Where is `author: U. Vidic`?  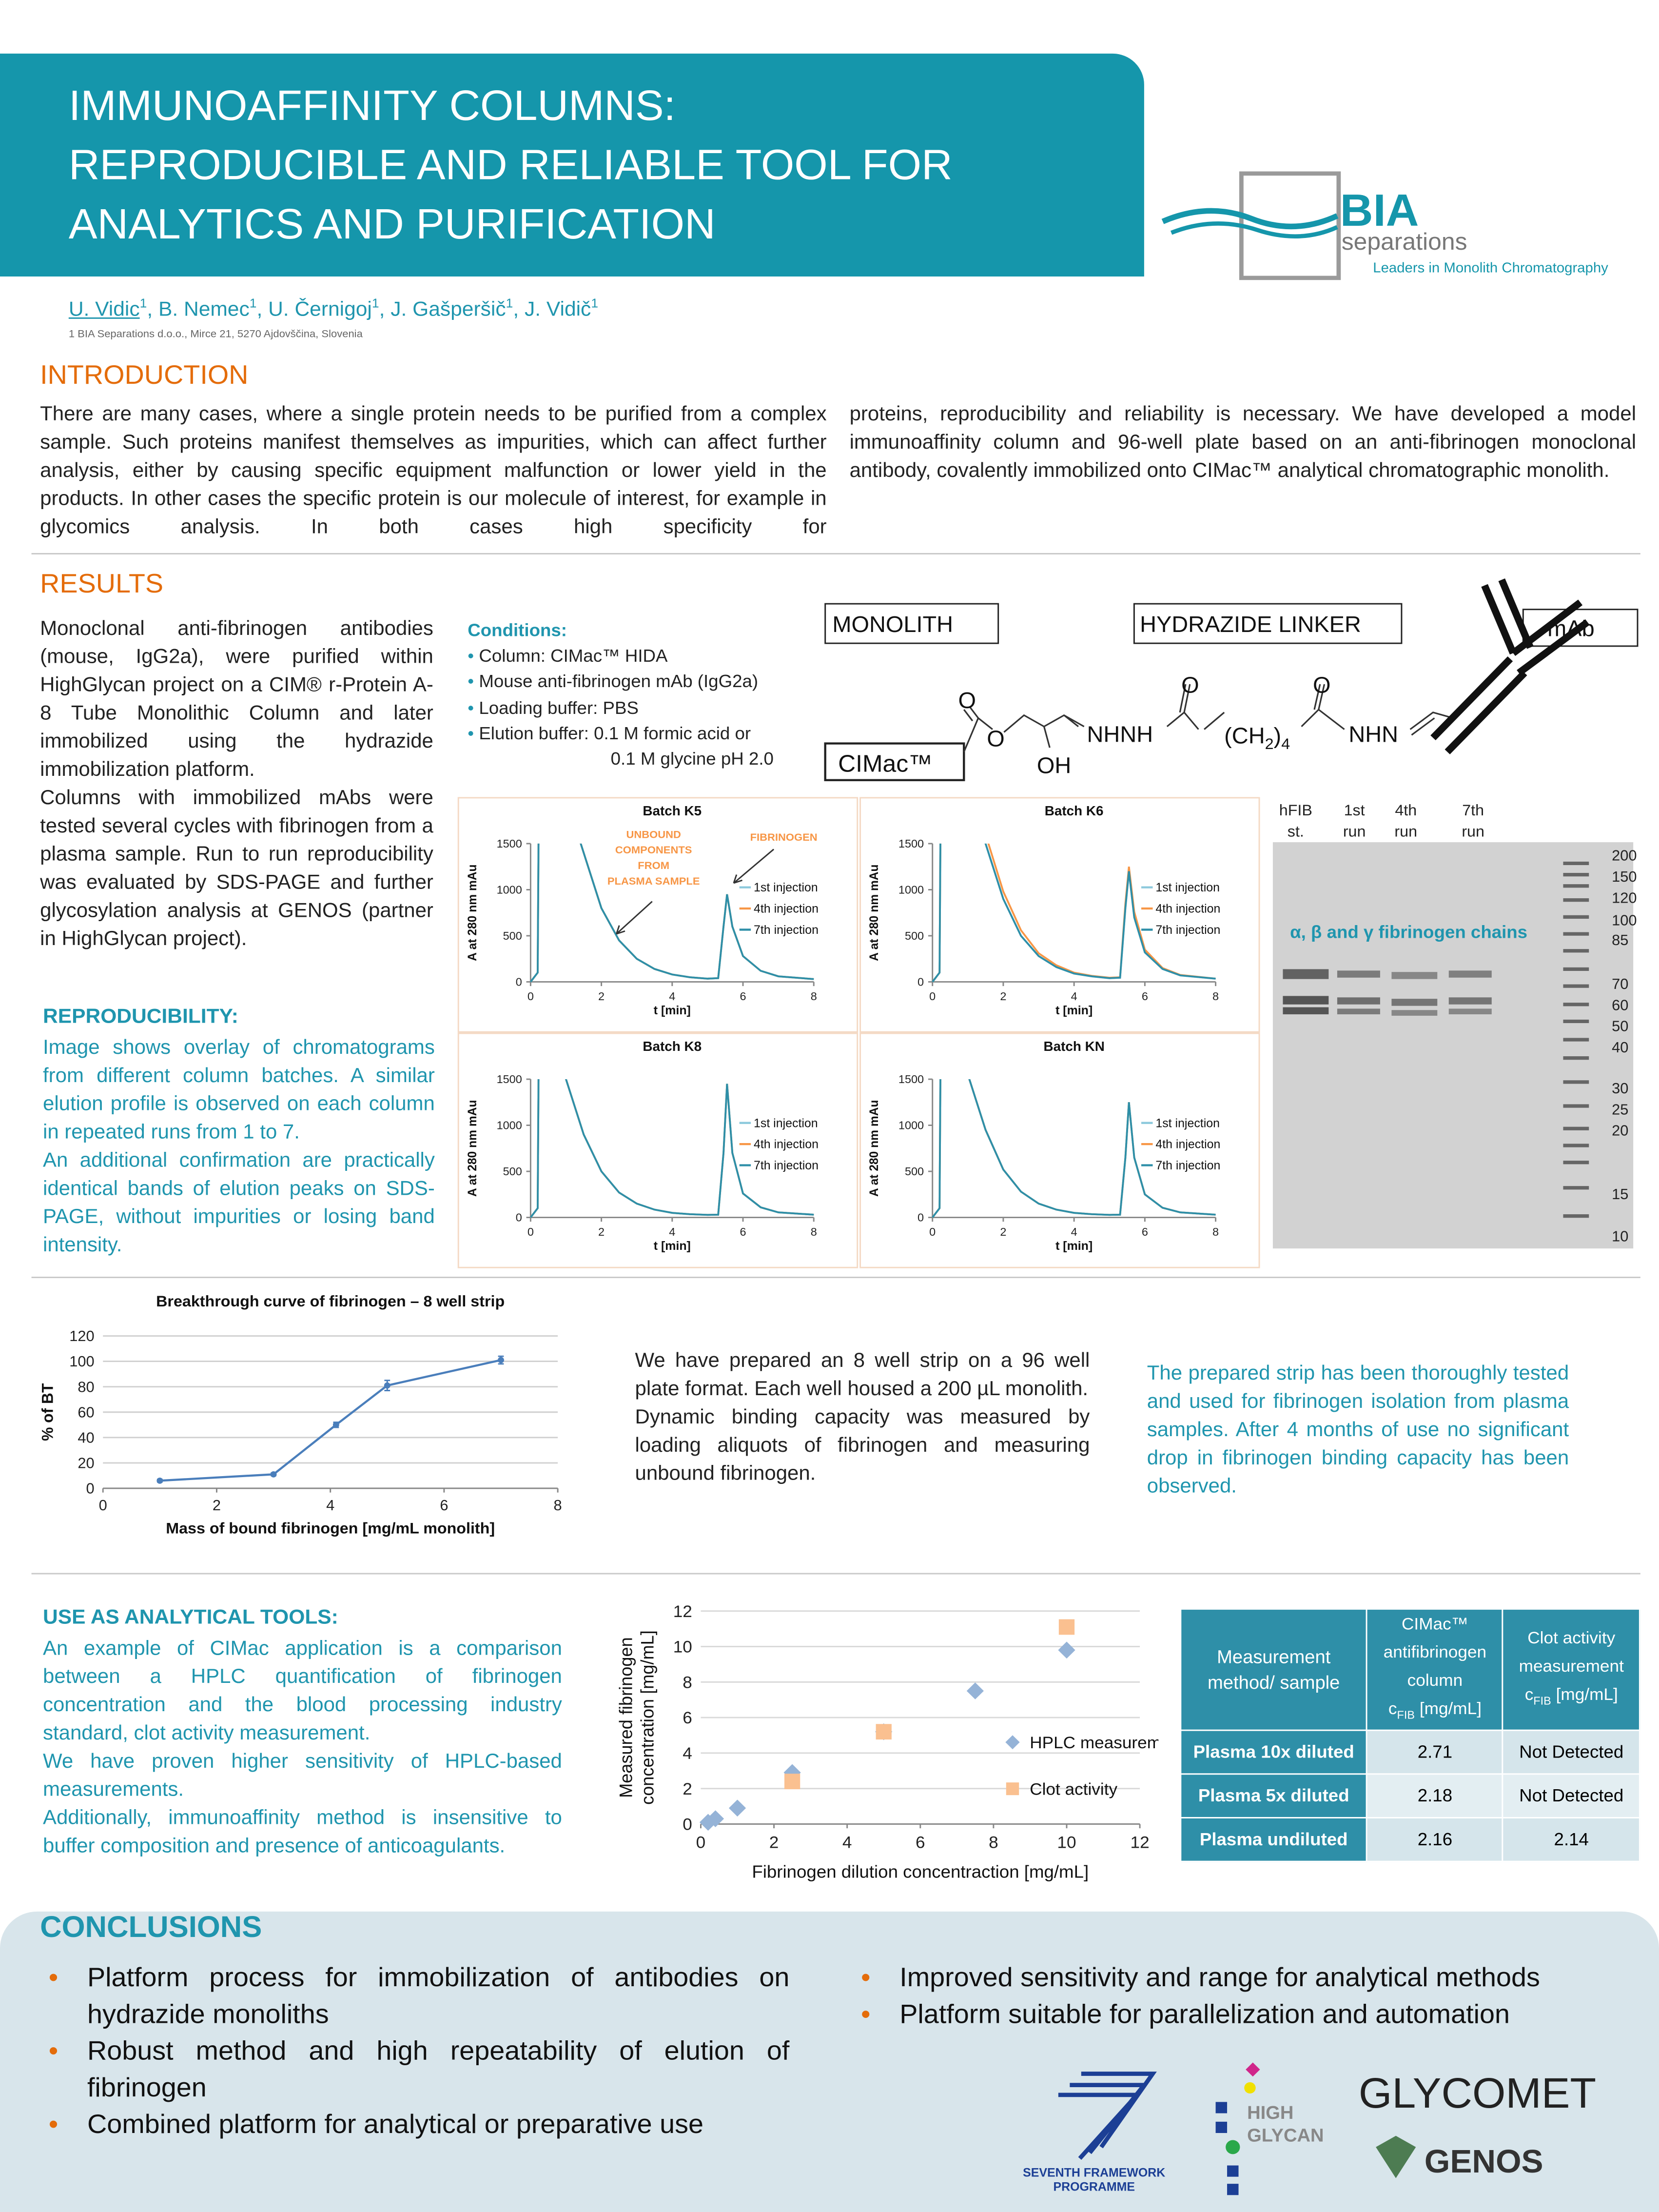 author: U. Vidic is located at coordinates (104, 310).